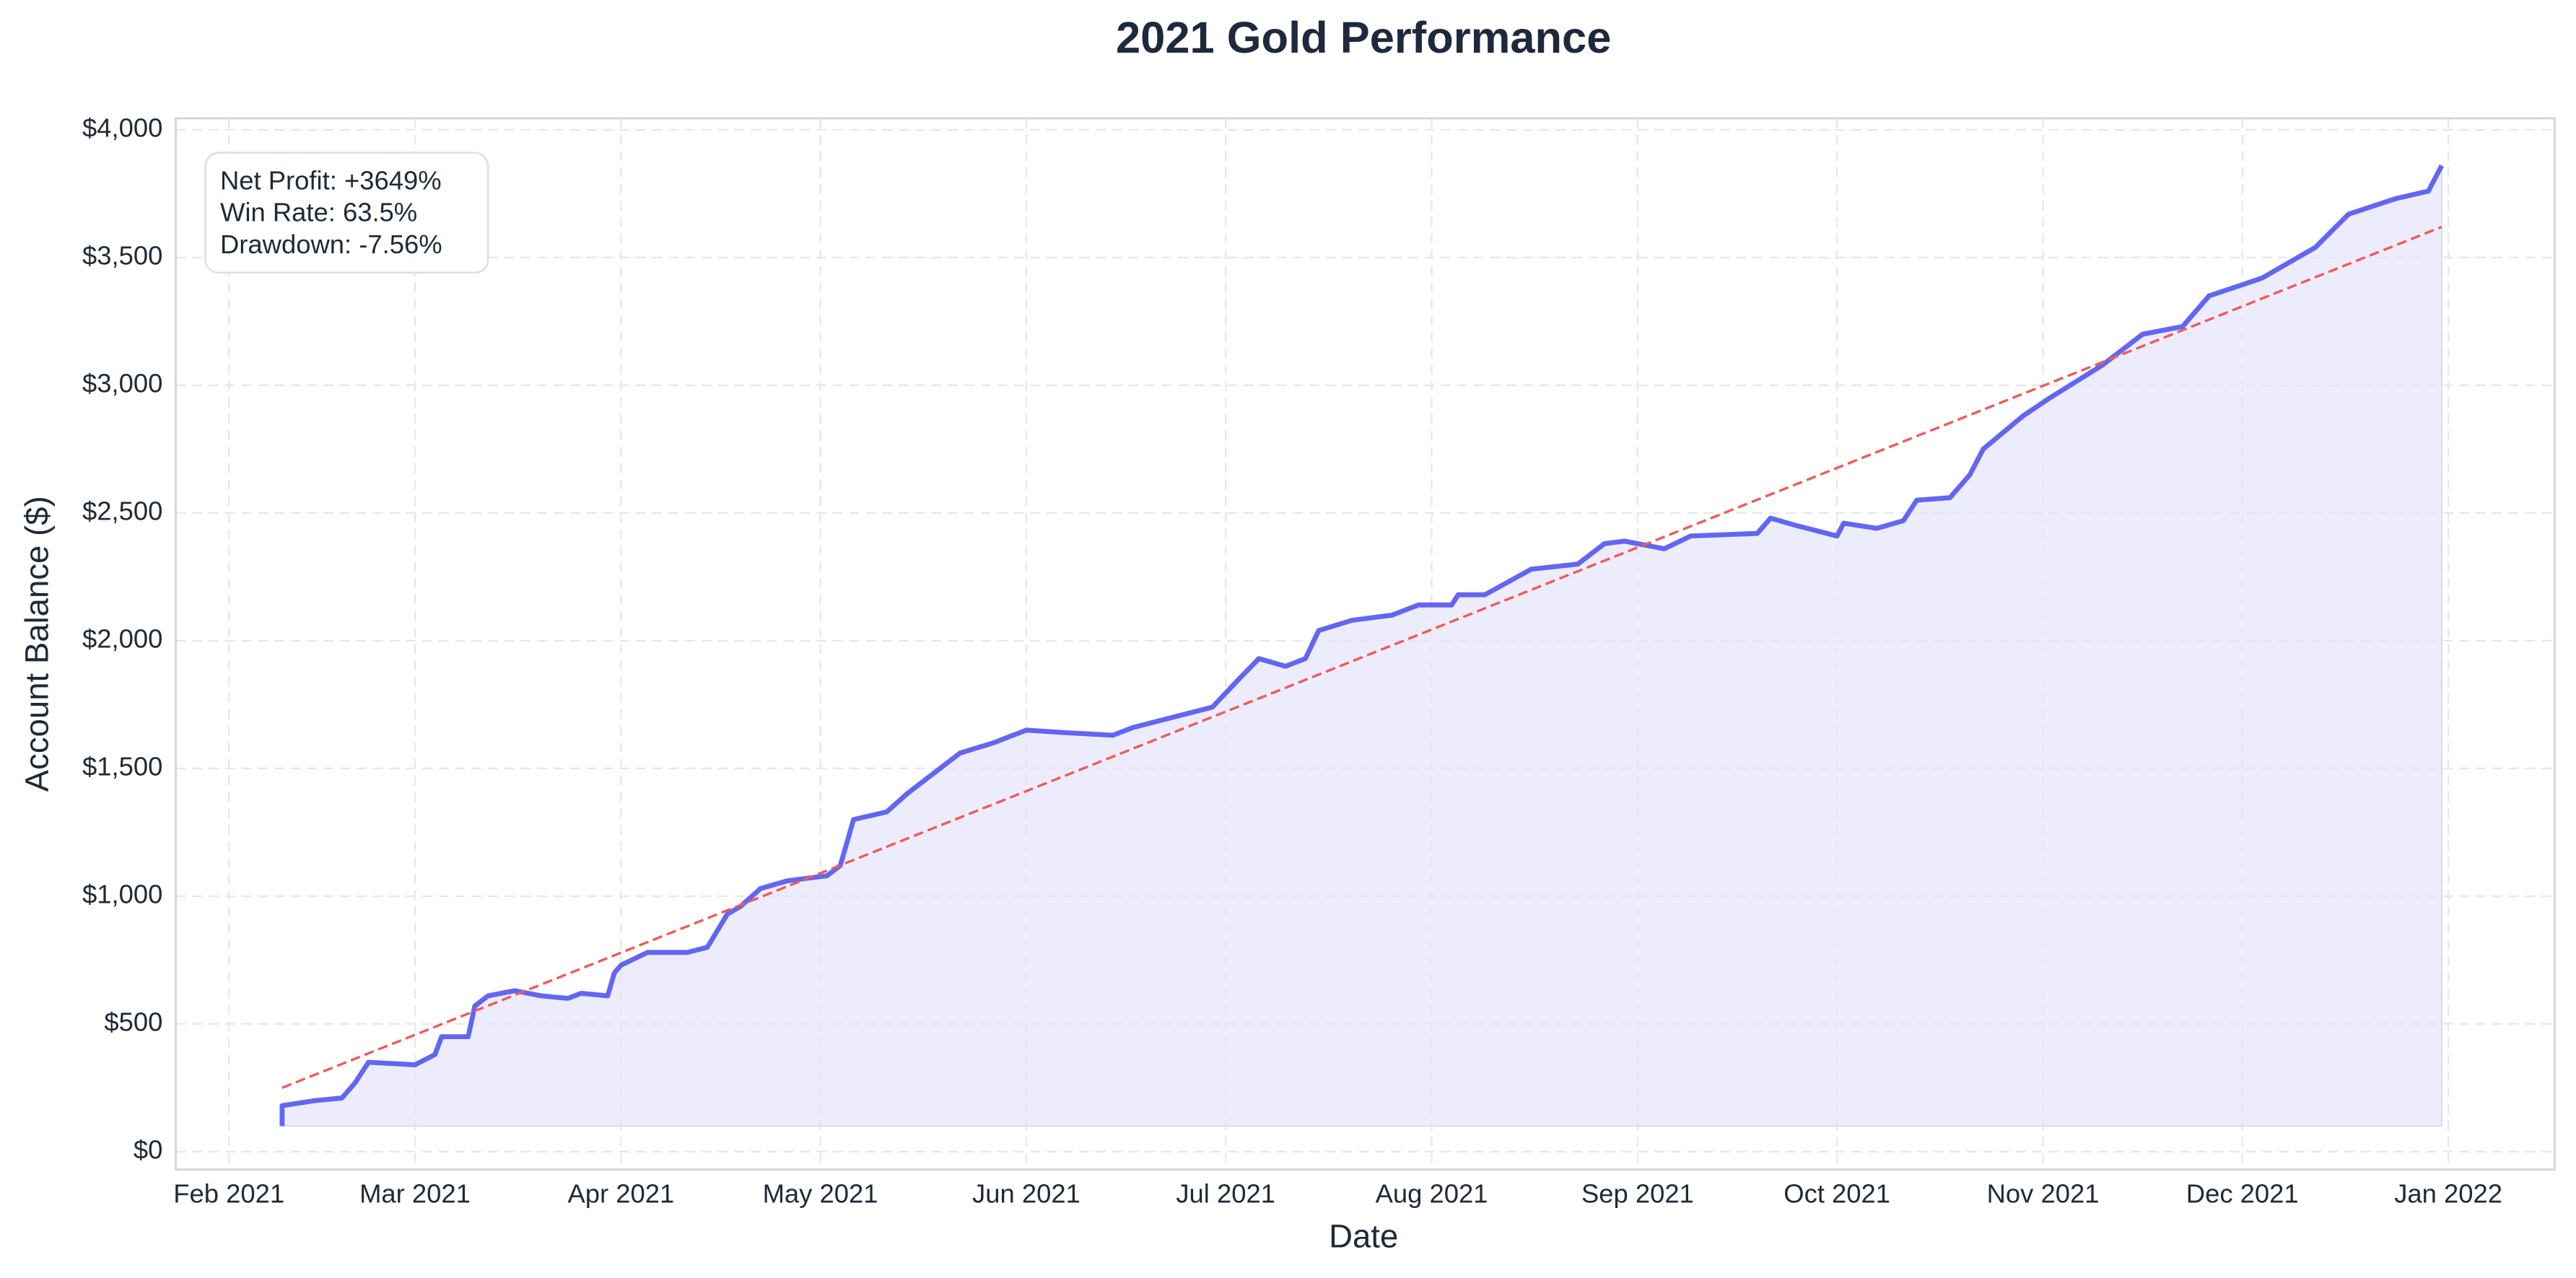 This screenshot has width=2576, height=1278. I want to click on x-tick-label: Aug 2021, so click(1432, 1194).